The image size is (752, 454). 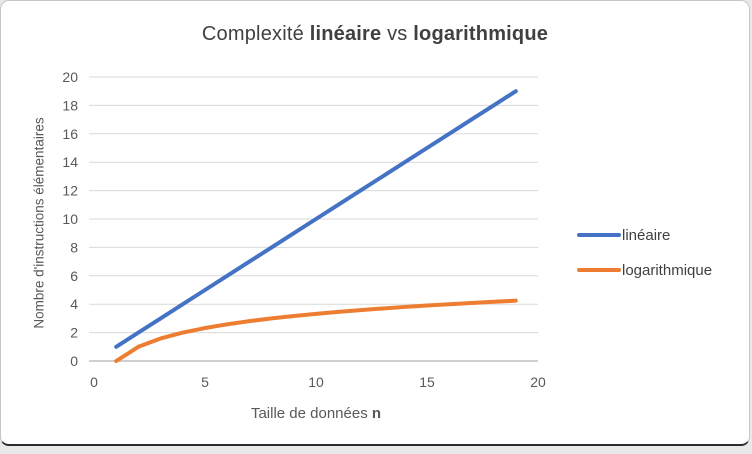 What do you see at coordinates (345, 34) in the screenshot?
I see `chart-title-bold-lineaire: linéaire` at bounding box center [345, 34].